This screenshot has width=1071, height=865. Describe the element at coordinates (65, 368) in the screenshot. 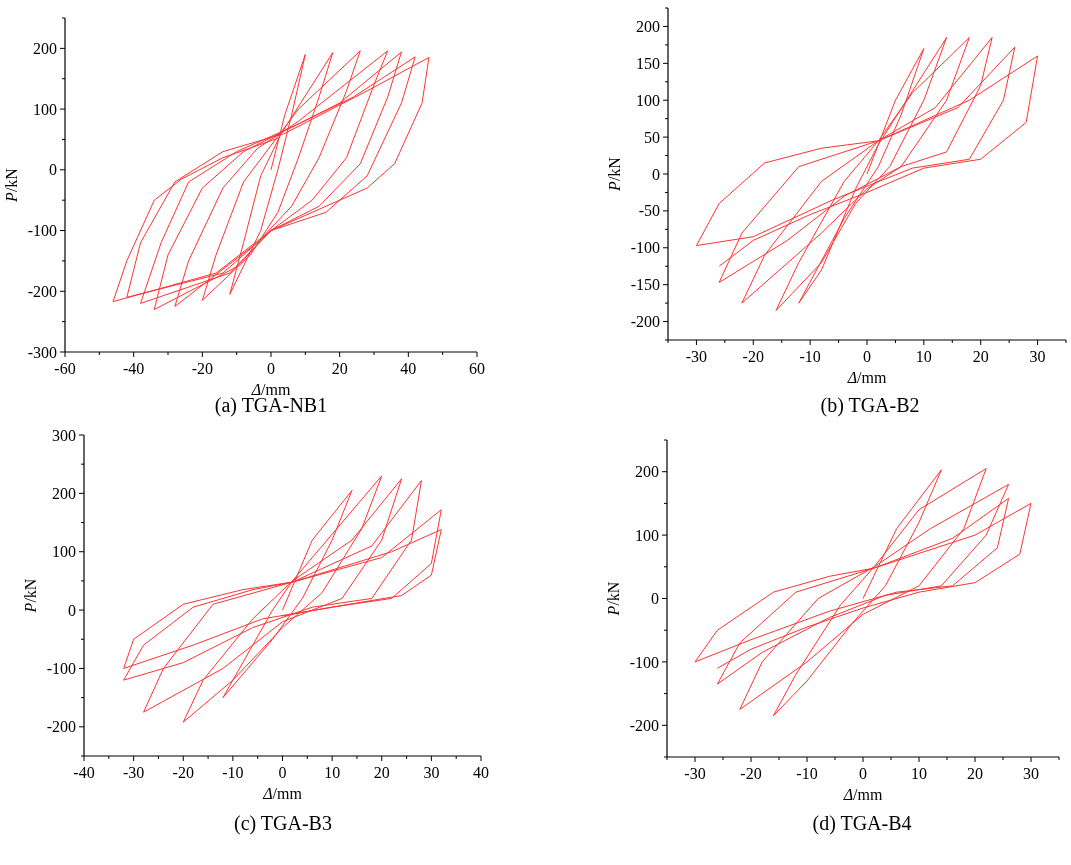

I see `x-tick-label: -60` at that location.